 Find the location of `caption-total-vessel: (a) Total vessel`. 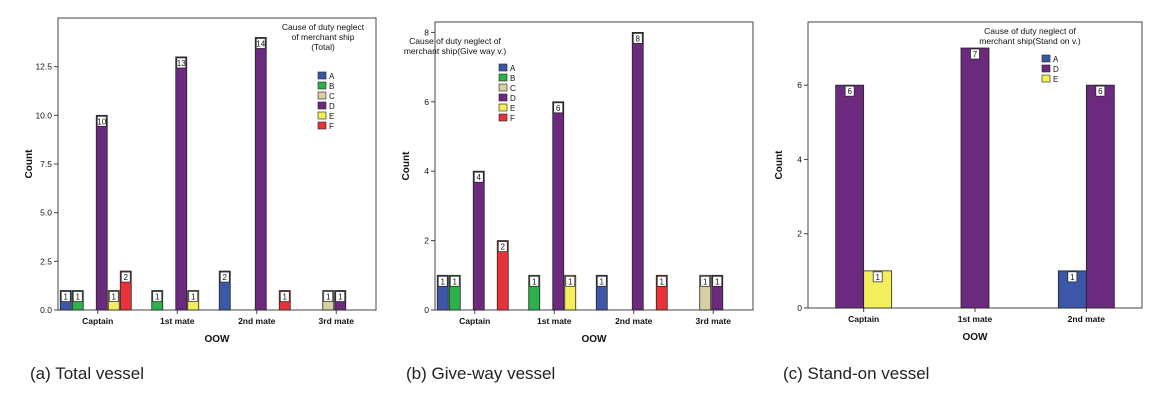

caption-total-vessel: (a) Total vessel is located at coordinates (87, 373).